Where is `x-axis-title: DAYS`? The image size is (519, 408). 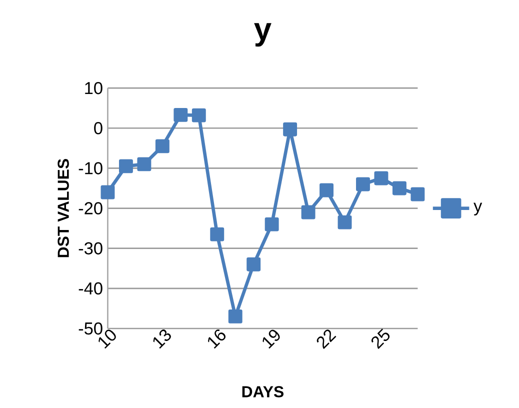 x-axis-title: DAYS is located at coordinates (263, 392).